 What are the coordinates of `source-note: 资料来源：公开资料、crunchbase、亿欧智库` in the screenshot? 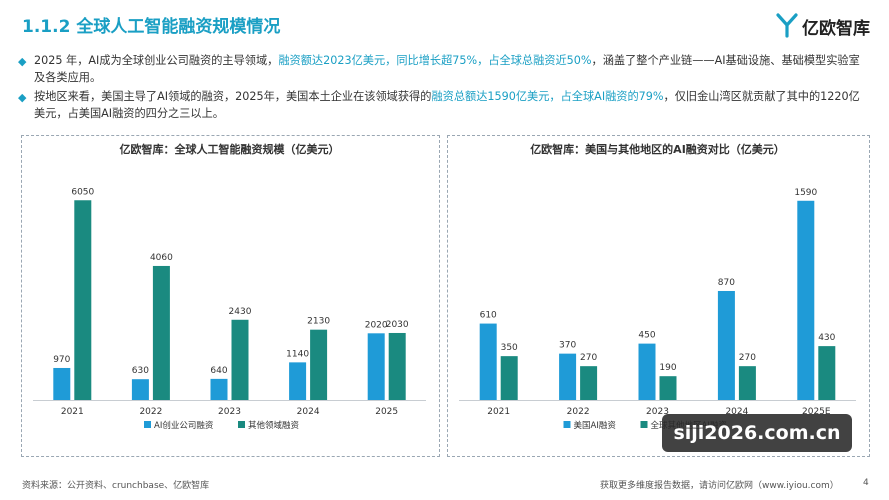 It's located at (116, 486).